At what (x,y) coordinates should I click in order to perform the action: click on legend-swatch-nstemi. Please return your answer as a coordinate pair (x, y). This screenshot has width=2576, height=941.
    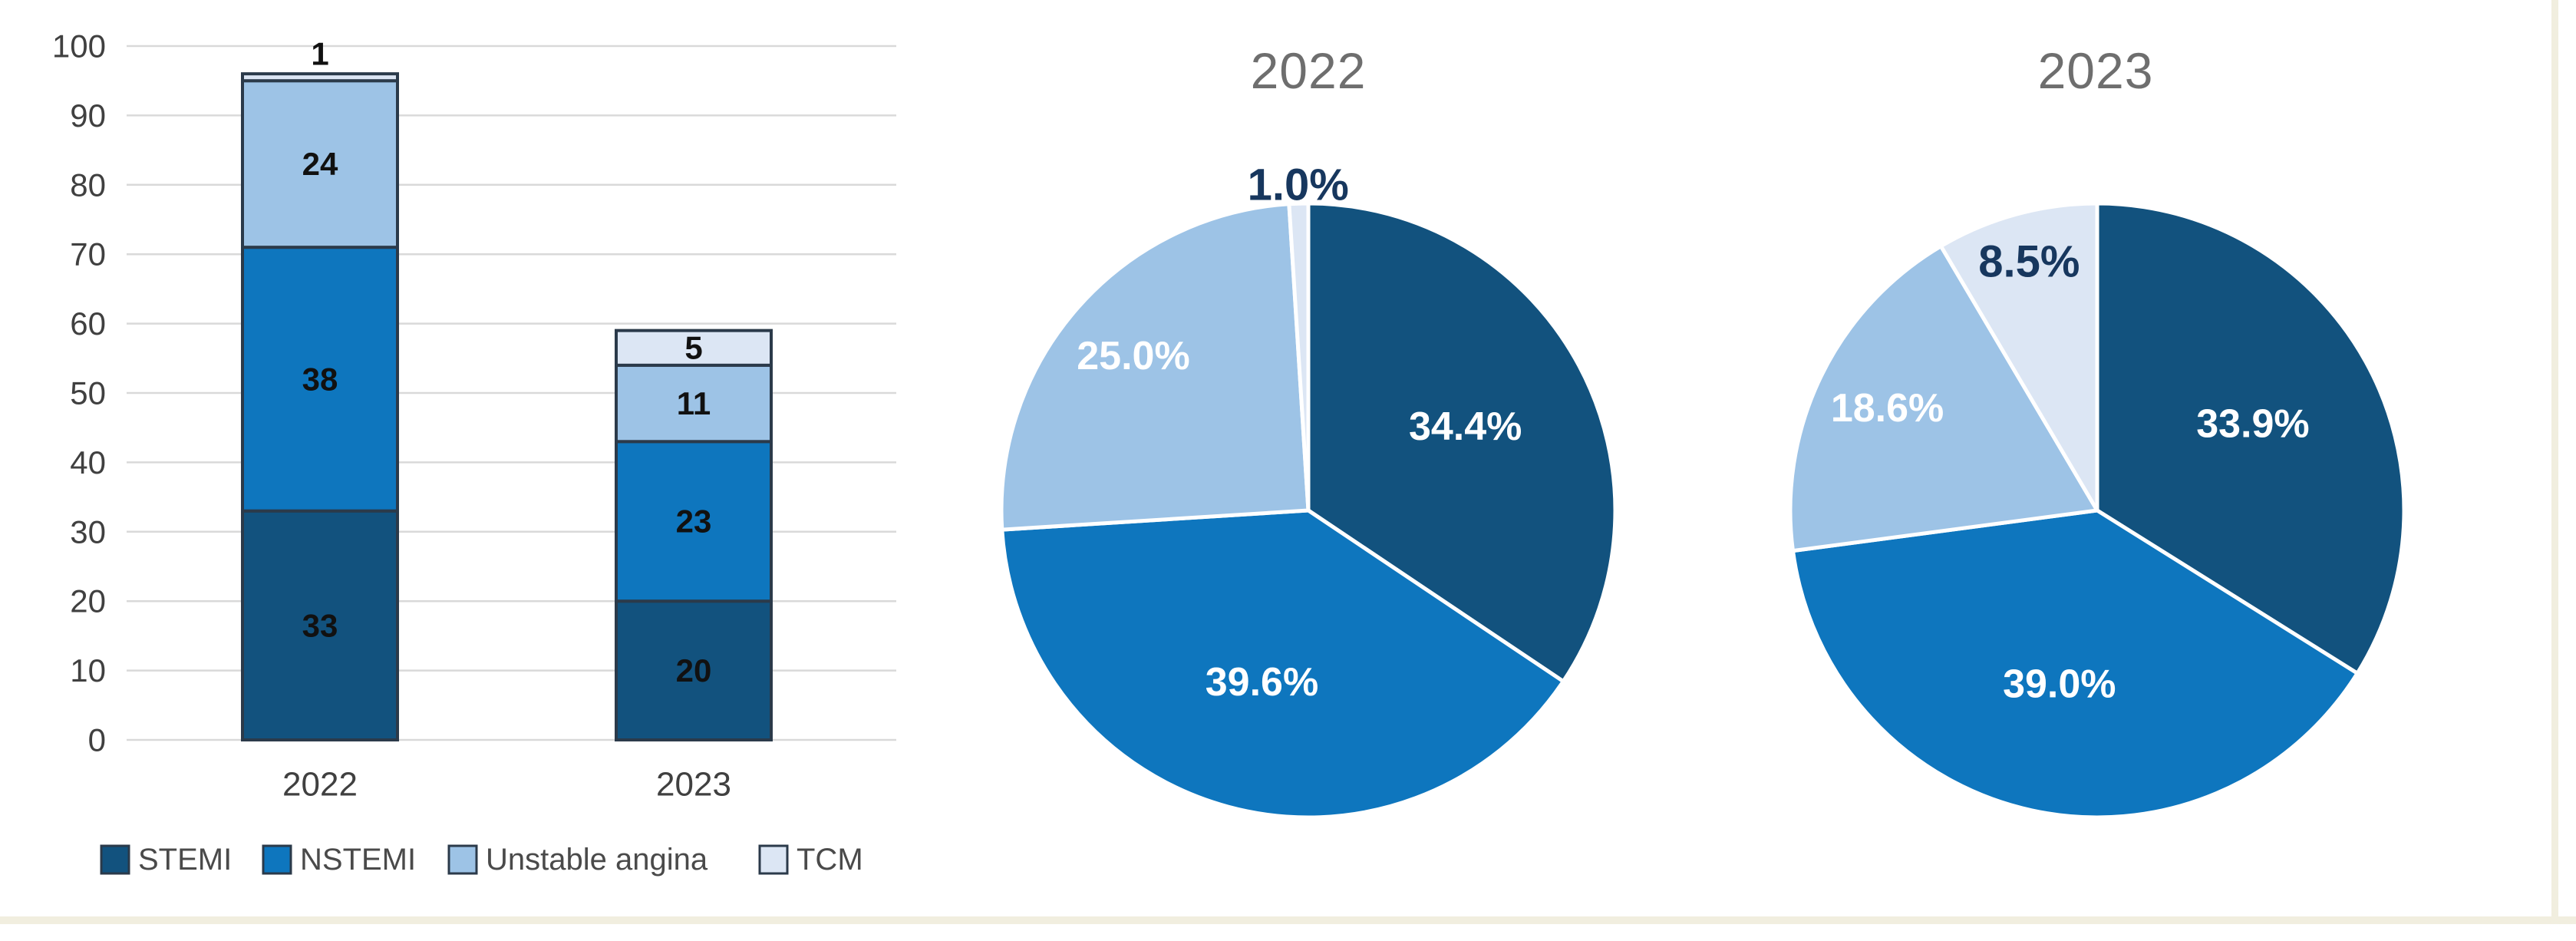
    Looking at the image, I should click on (277, 860).